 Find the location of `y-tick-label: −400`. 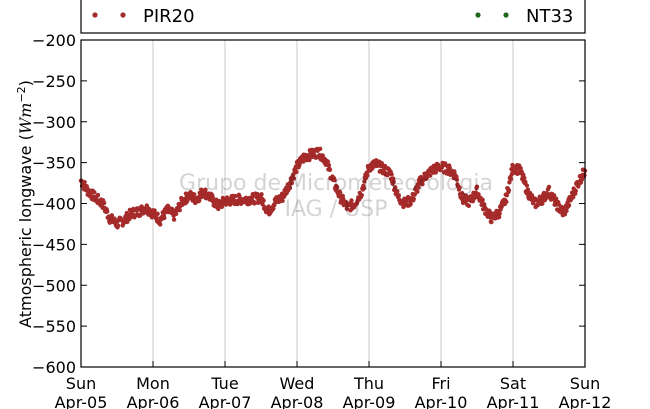

y-tick-label: −400 is located at coordinates (54, 204).